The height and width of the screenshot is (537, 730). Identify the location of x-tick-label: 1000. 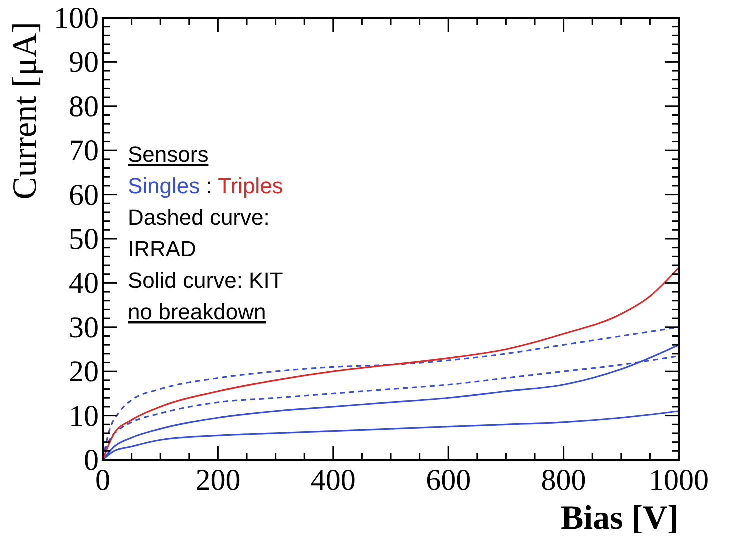
(679, 480).